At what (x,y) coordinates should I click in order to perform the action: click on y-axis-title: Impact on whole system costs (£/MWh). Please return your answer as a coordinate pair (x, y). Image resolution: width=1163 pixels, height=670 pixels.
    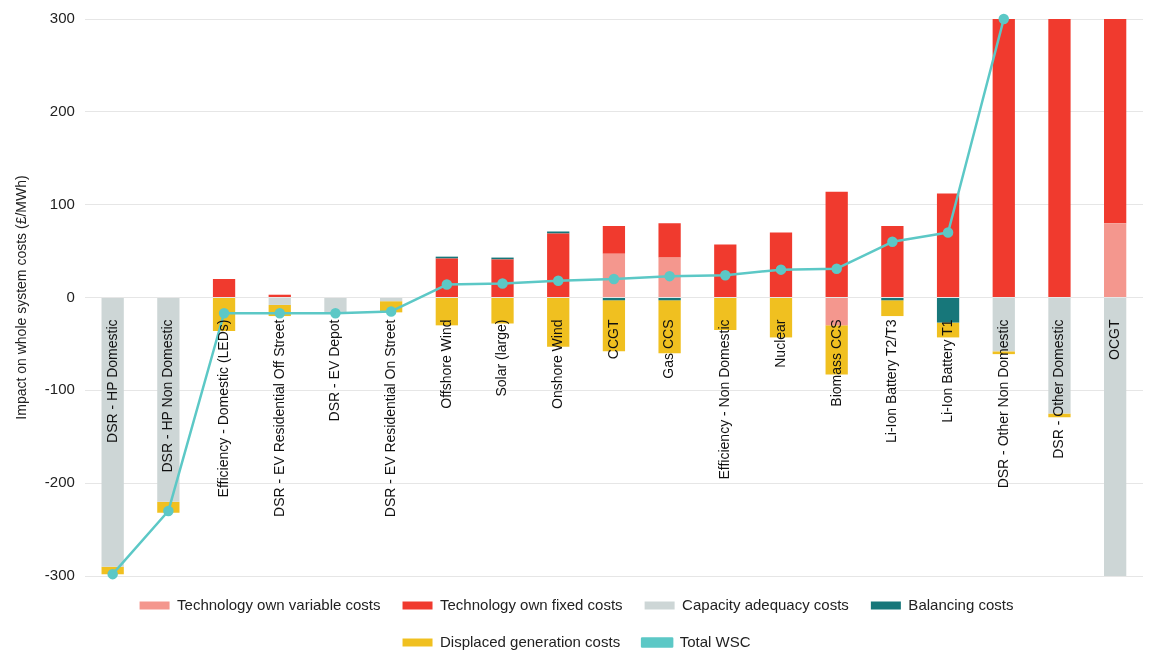
    Looking at the image, I should click on (21, 297).